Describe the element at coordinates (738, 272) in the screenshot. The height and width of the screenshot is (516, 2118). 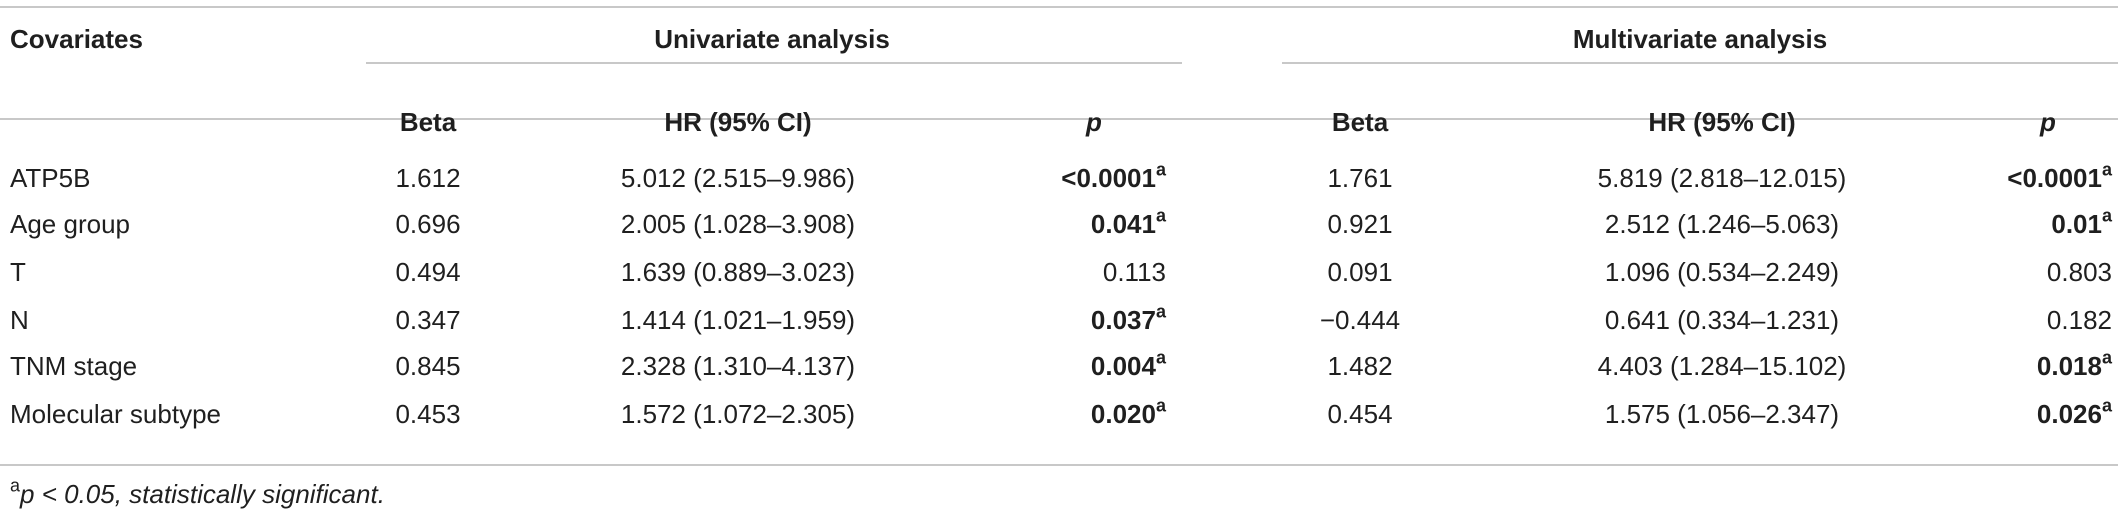
I see `univariate-hr-value: 1.639 (0.889–3.023)` at that location.